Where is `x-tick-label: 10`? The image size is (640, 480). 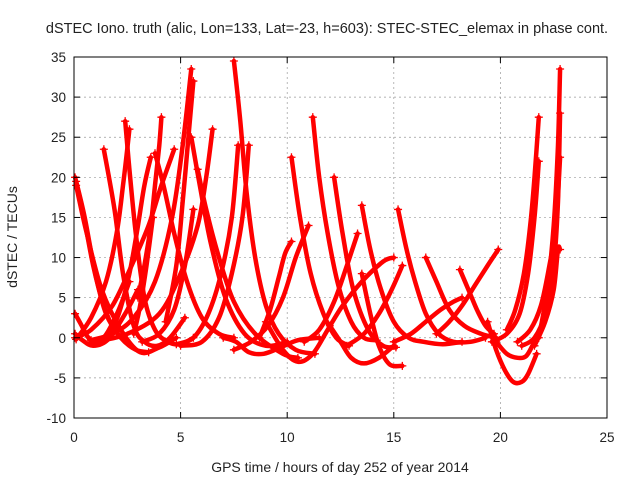 x-tick-label: 10 is located at coordinates (287, 437).